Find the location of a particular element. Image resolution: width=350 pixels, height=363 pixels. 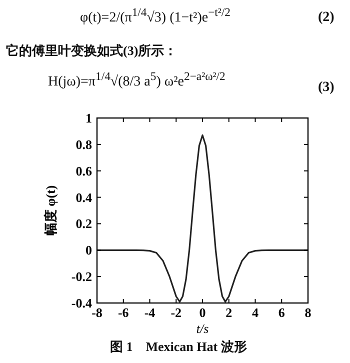

y-tick-label: 0.4 is located at coordinates (84, 197).